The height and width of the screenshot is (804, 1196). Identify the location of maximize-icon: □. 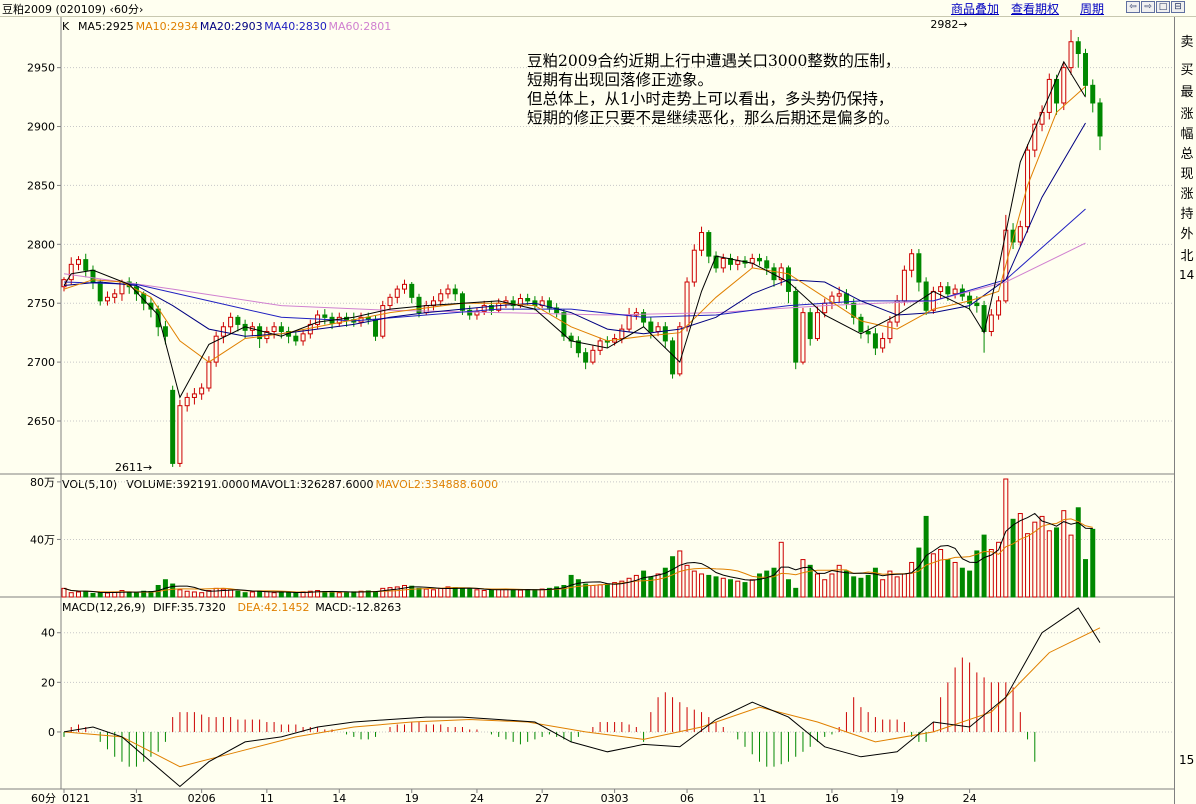
(1163, 7).